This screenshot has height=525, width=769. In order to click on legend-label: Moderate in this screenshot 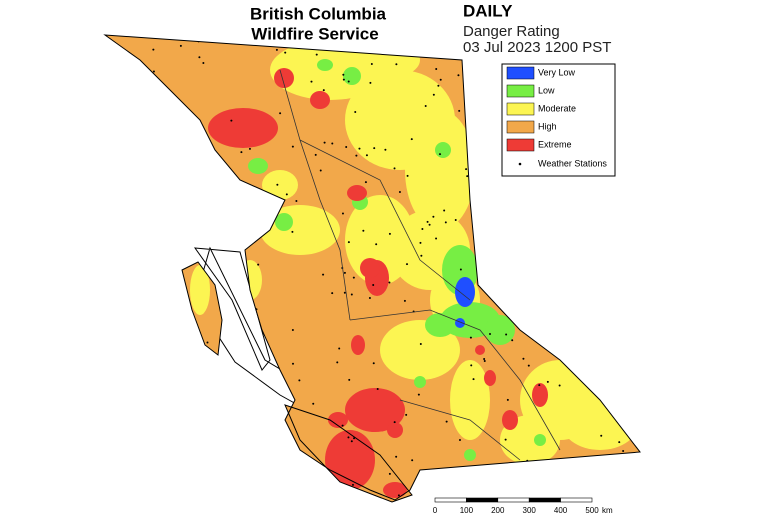, I will do `click(557, 108)`.